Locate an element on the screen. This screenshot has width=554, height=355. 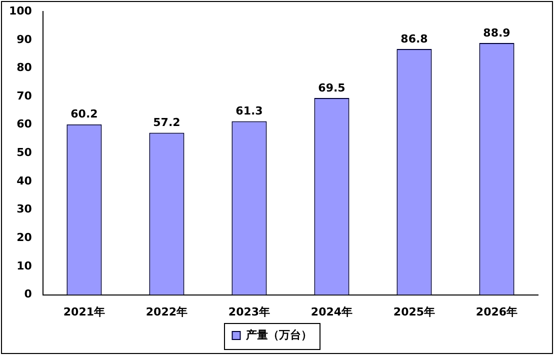
y-tick-label: 20 is located at coordinates (24, 237).